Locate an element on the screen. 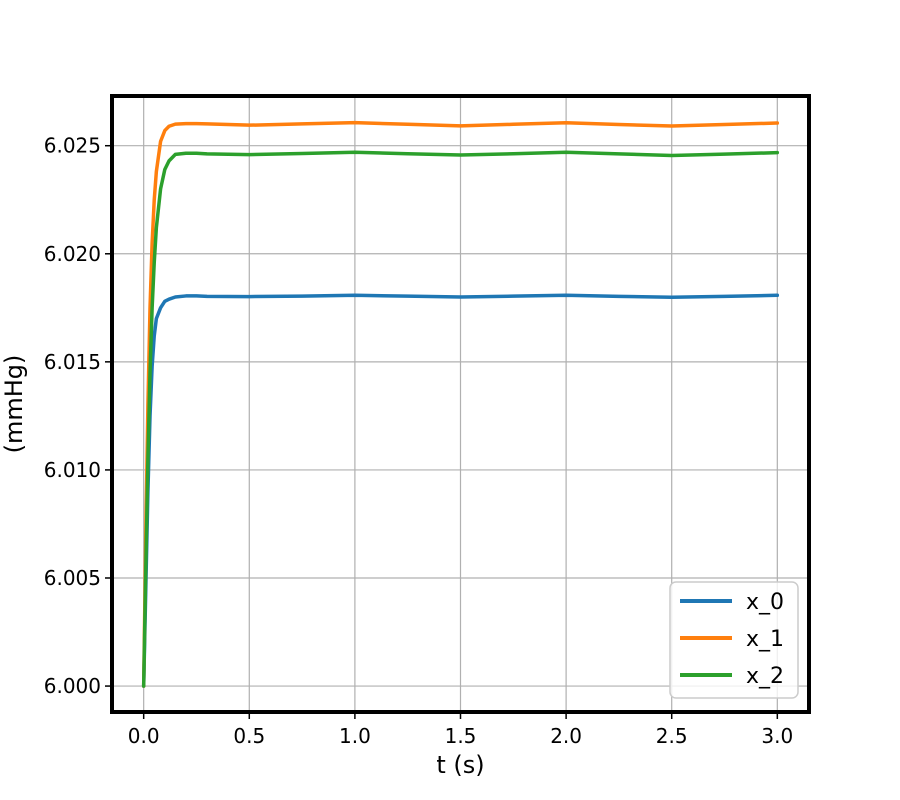 This screenshot has width=900, height=800. x-tick-label: 1.5 is located at coordinates (461, 736).